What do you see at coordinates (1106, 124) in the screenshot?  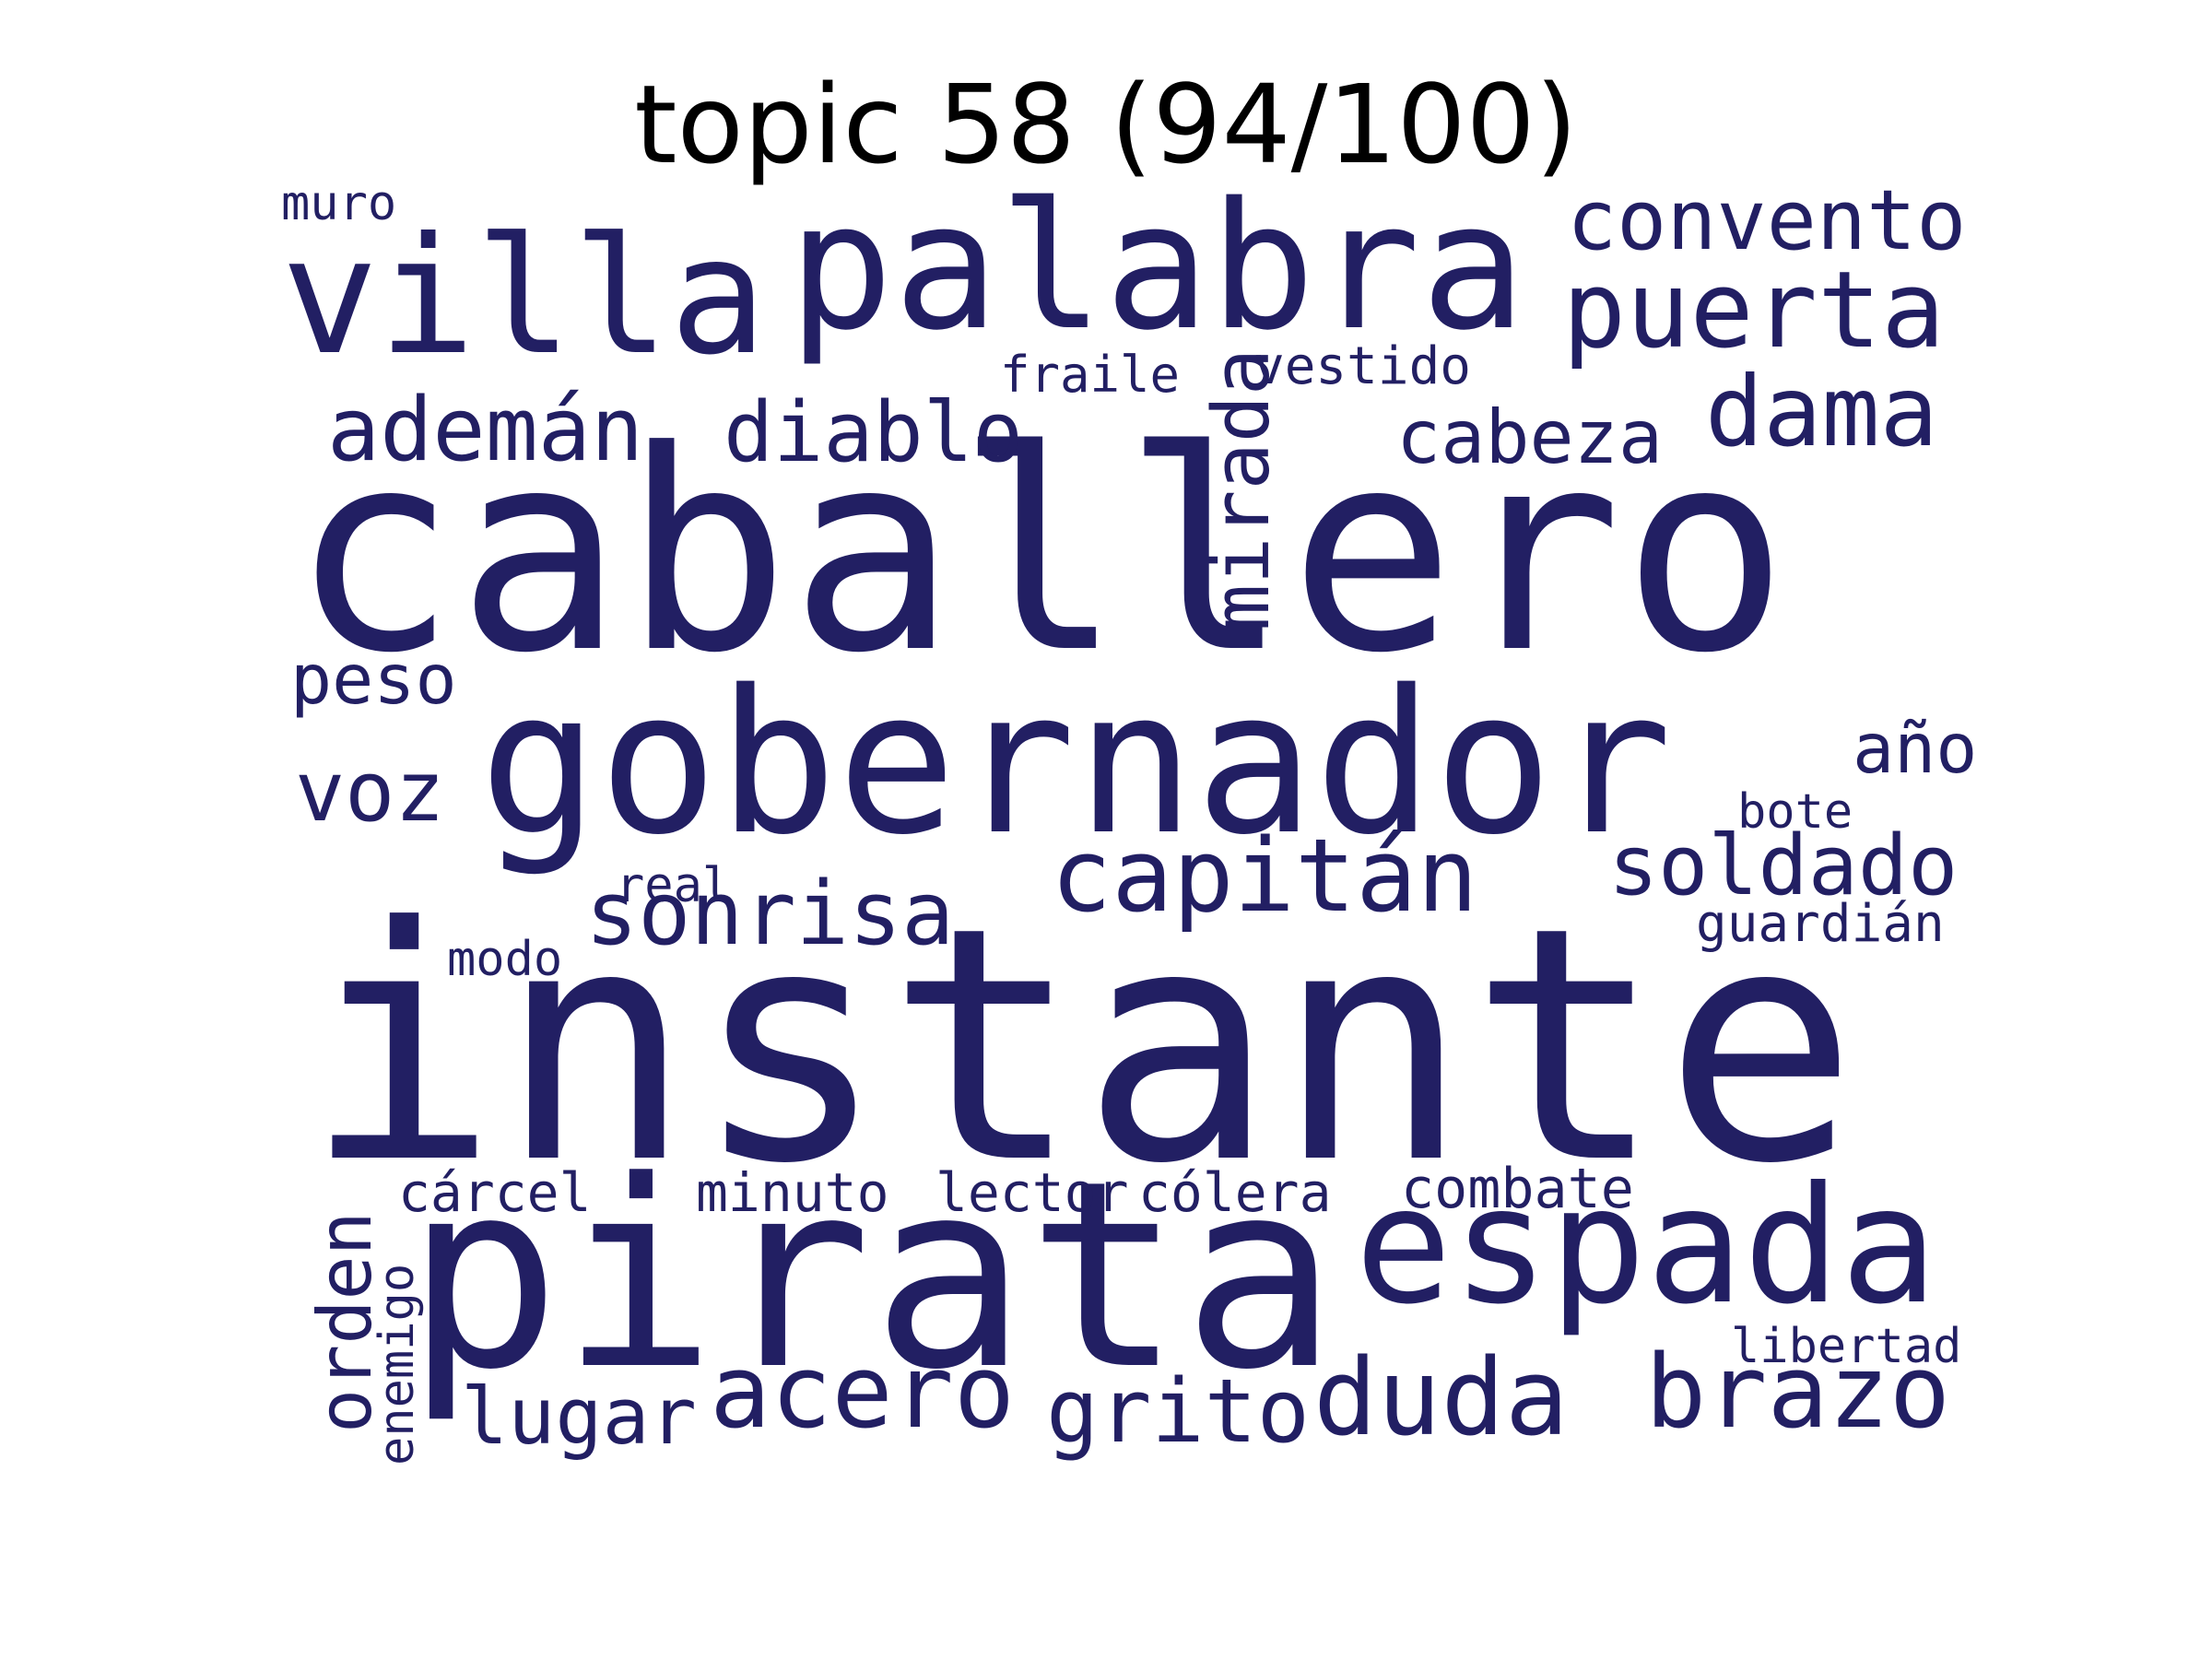 I see `figure-title: topic 58 (94/100)` at bounding box center [1106, 124].